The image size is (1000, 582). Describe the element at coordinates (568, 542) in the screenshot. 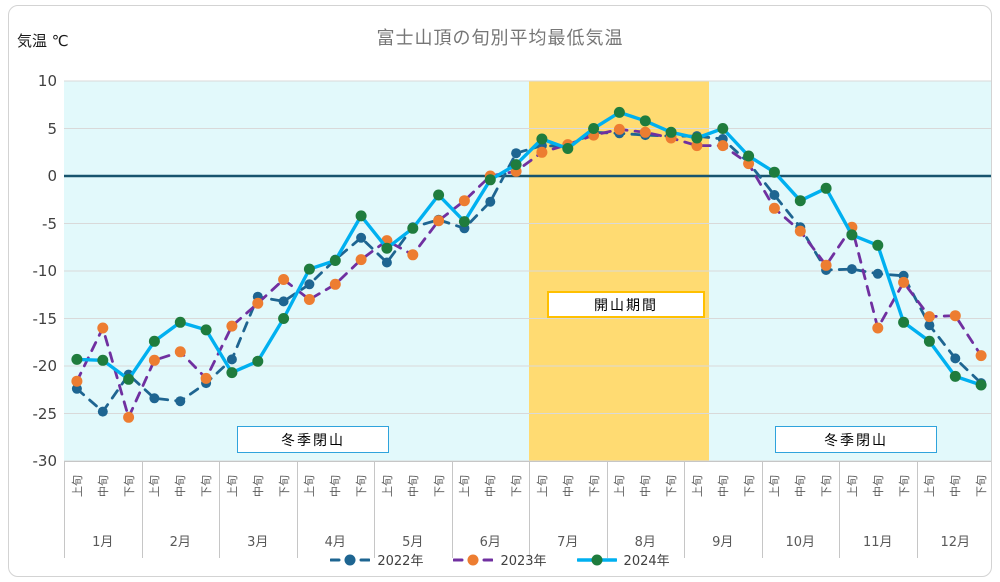

I see `month-label: 7月` at that location.